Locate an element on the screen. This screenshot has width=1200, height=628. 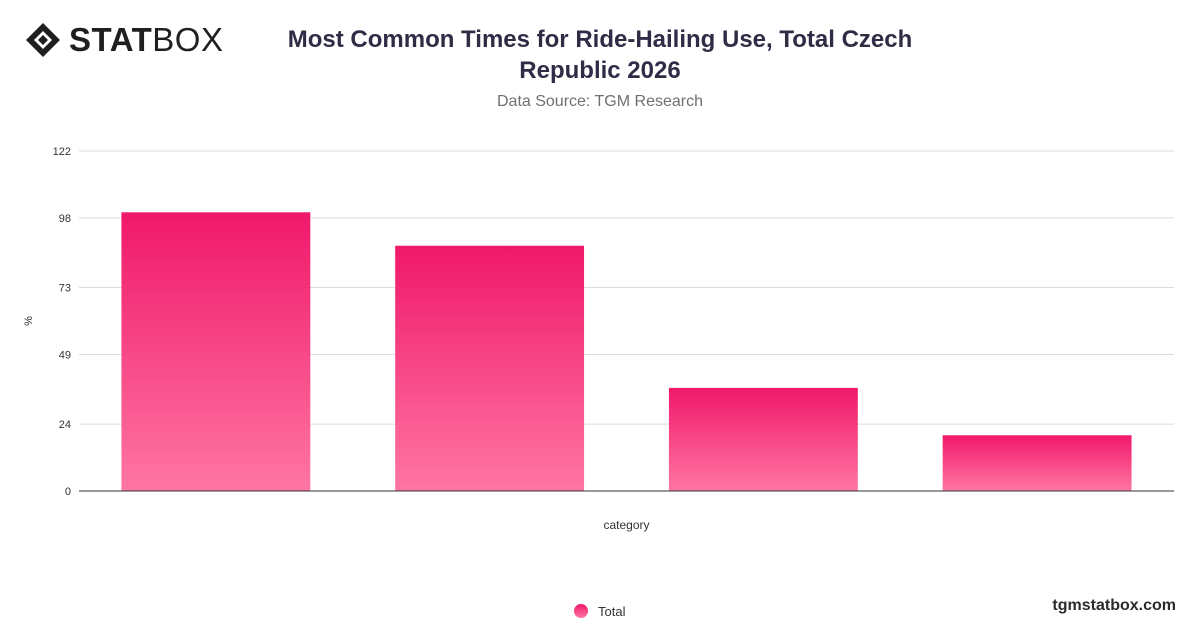
logo-text-strong: STAT is located at coordinates (111, 39).